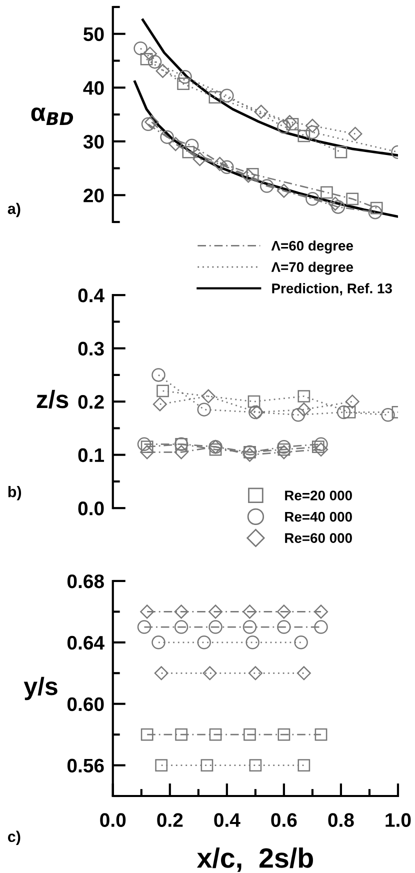 This screenshot has width=415, height=873. I want to click on annotation: Re=20 000, so click(318, 495).